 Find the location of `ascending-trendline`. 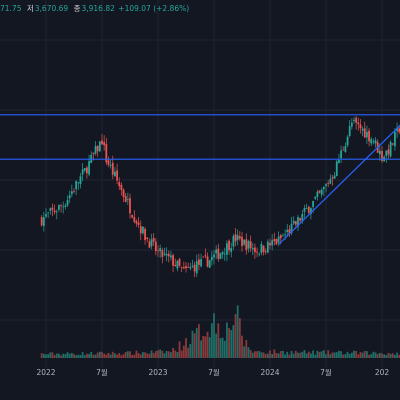

ascending-trendline is located at coordinates (339, 179).